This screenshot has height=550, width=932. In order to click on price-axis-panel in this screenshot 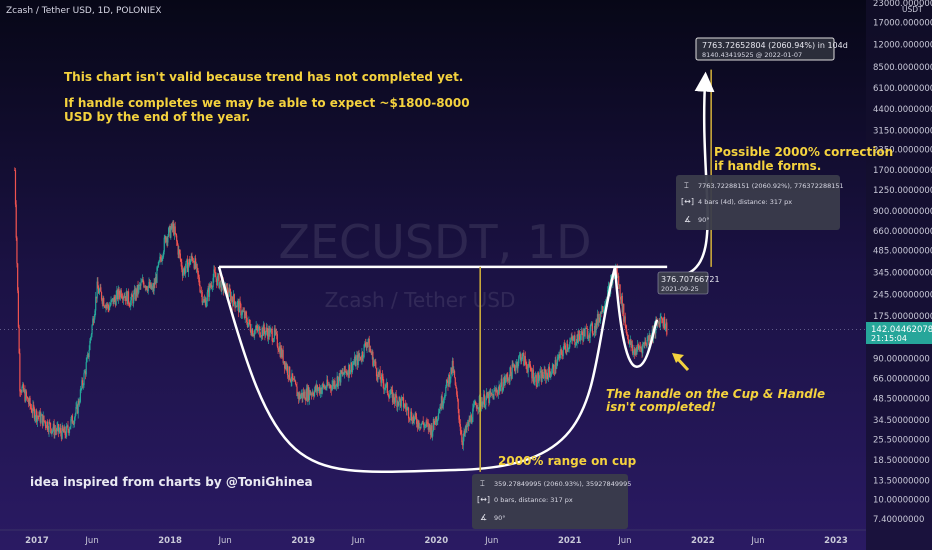, I will do `click(899, 275)`.